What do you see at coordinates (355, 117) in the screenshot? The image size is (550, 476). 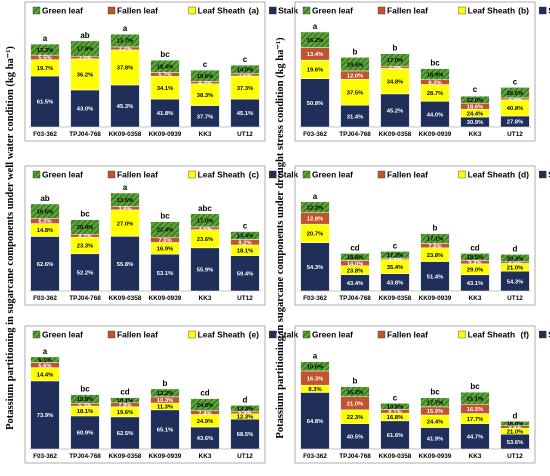 I see `segment-value-label: 31.4%` at bounding box center [355, 117].